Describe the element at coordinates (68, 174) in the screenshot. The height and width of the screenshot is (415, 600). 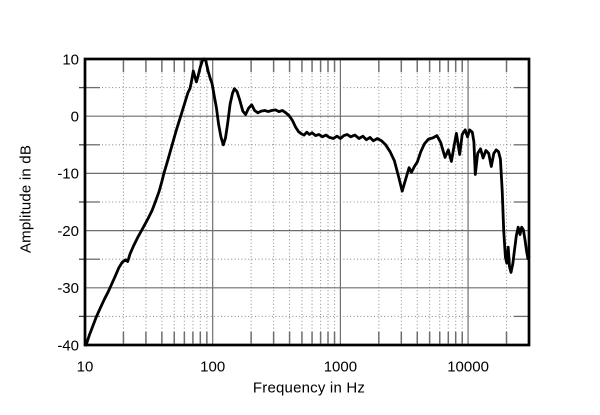
I see `y-tick-label: -10` at that location.